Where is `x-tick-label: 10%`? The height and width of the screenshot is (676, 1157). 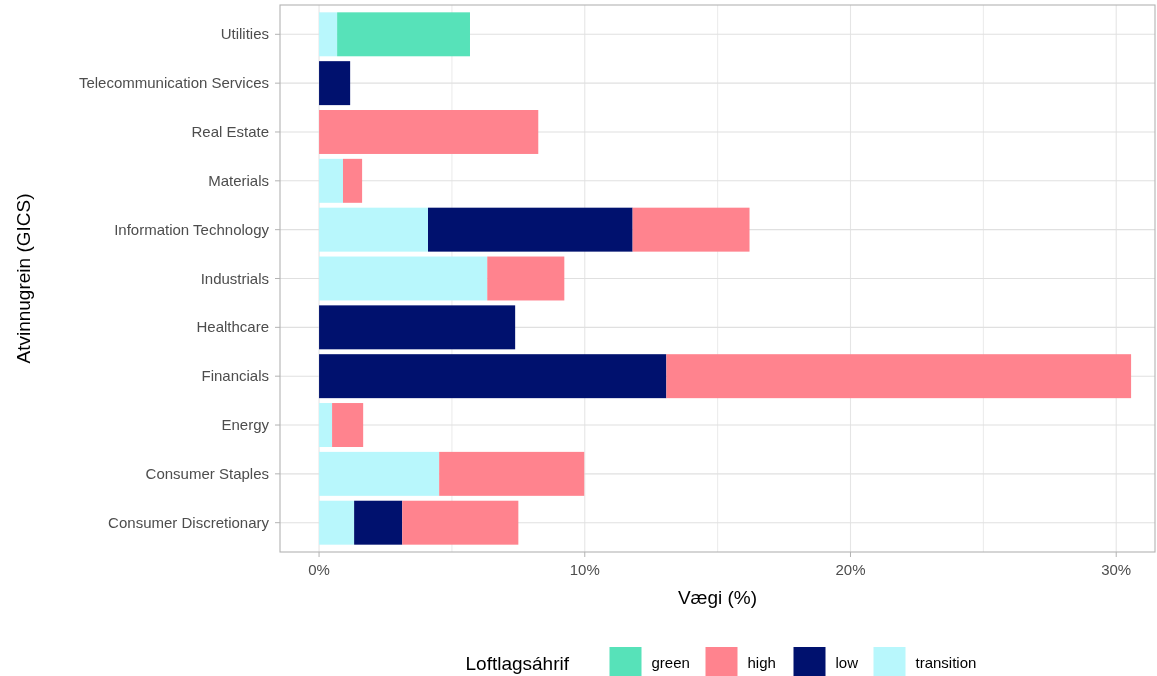
x-tick-label: 10% is located at coordinates (584, 569).